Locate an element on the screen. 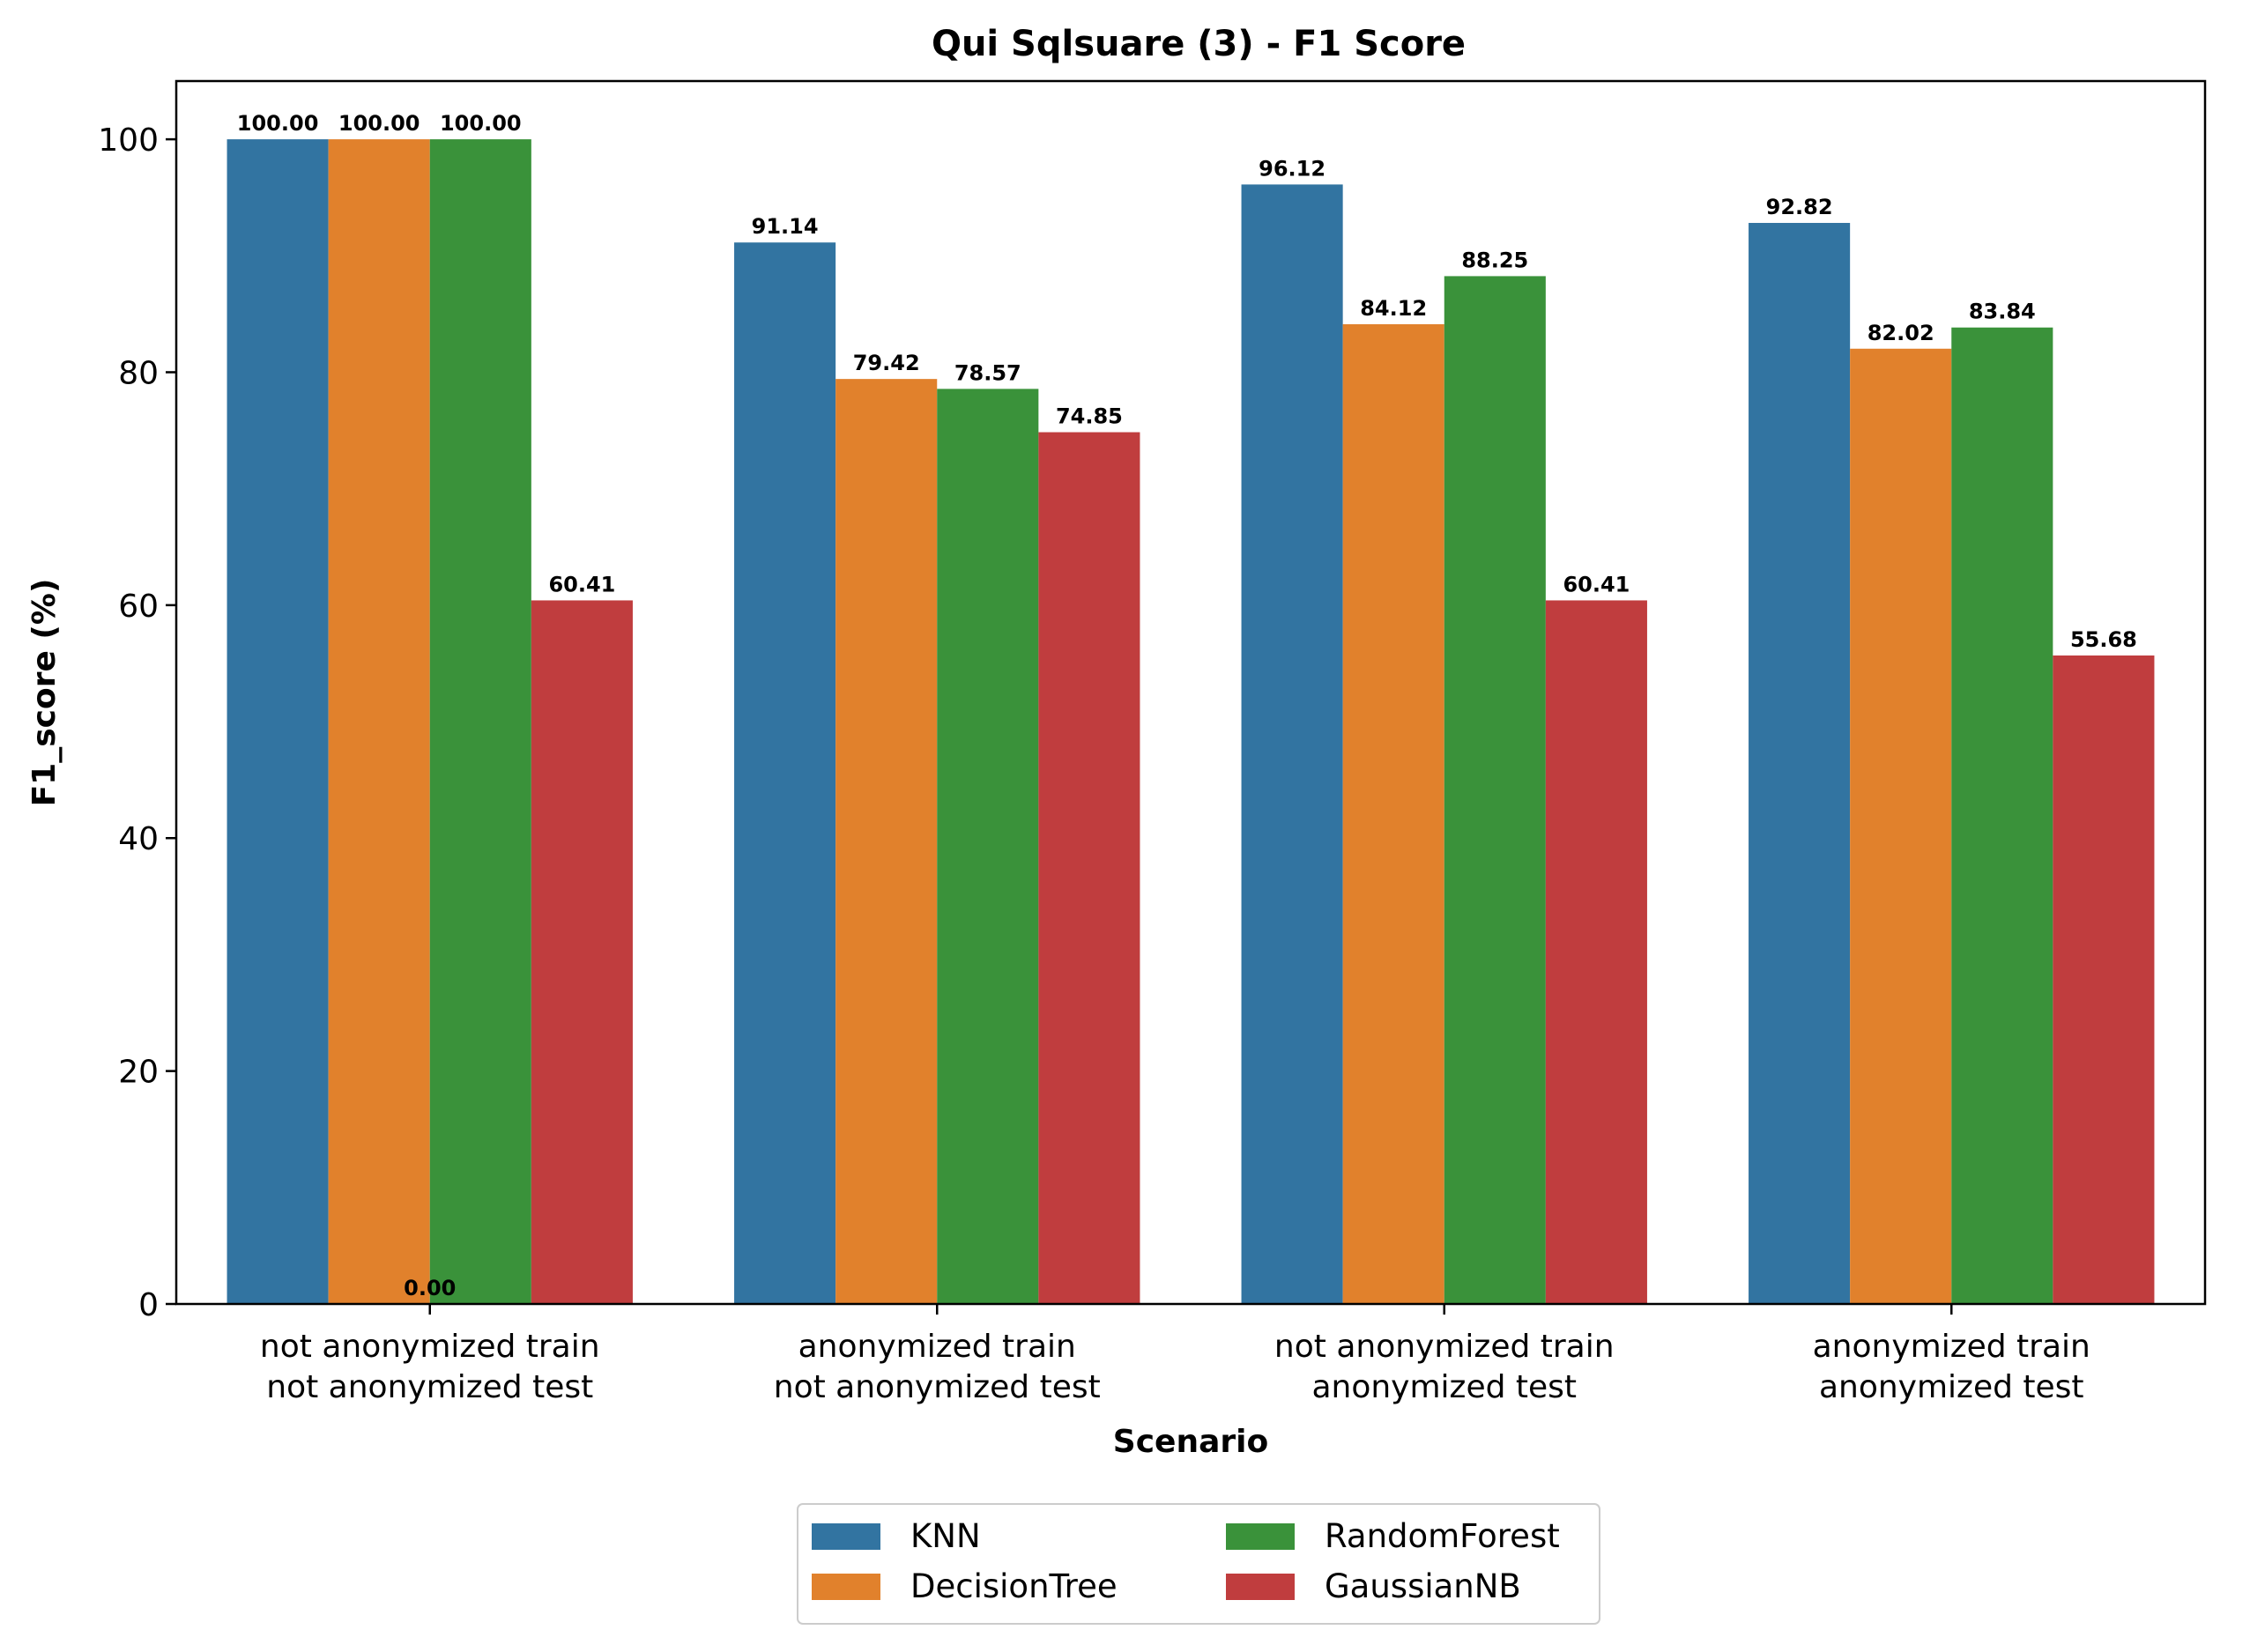 This screenshot has width=2250, height=1652. y-tick-label: 60 is located at coordinates (138, 607).